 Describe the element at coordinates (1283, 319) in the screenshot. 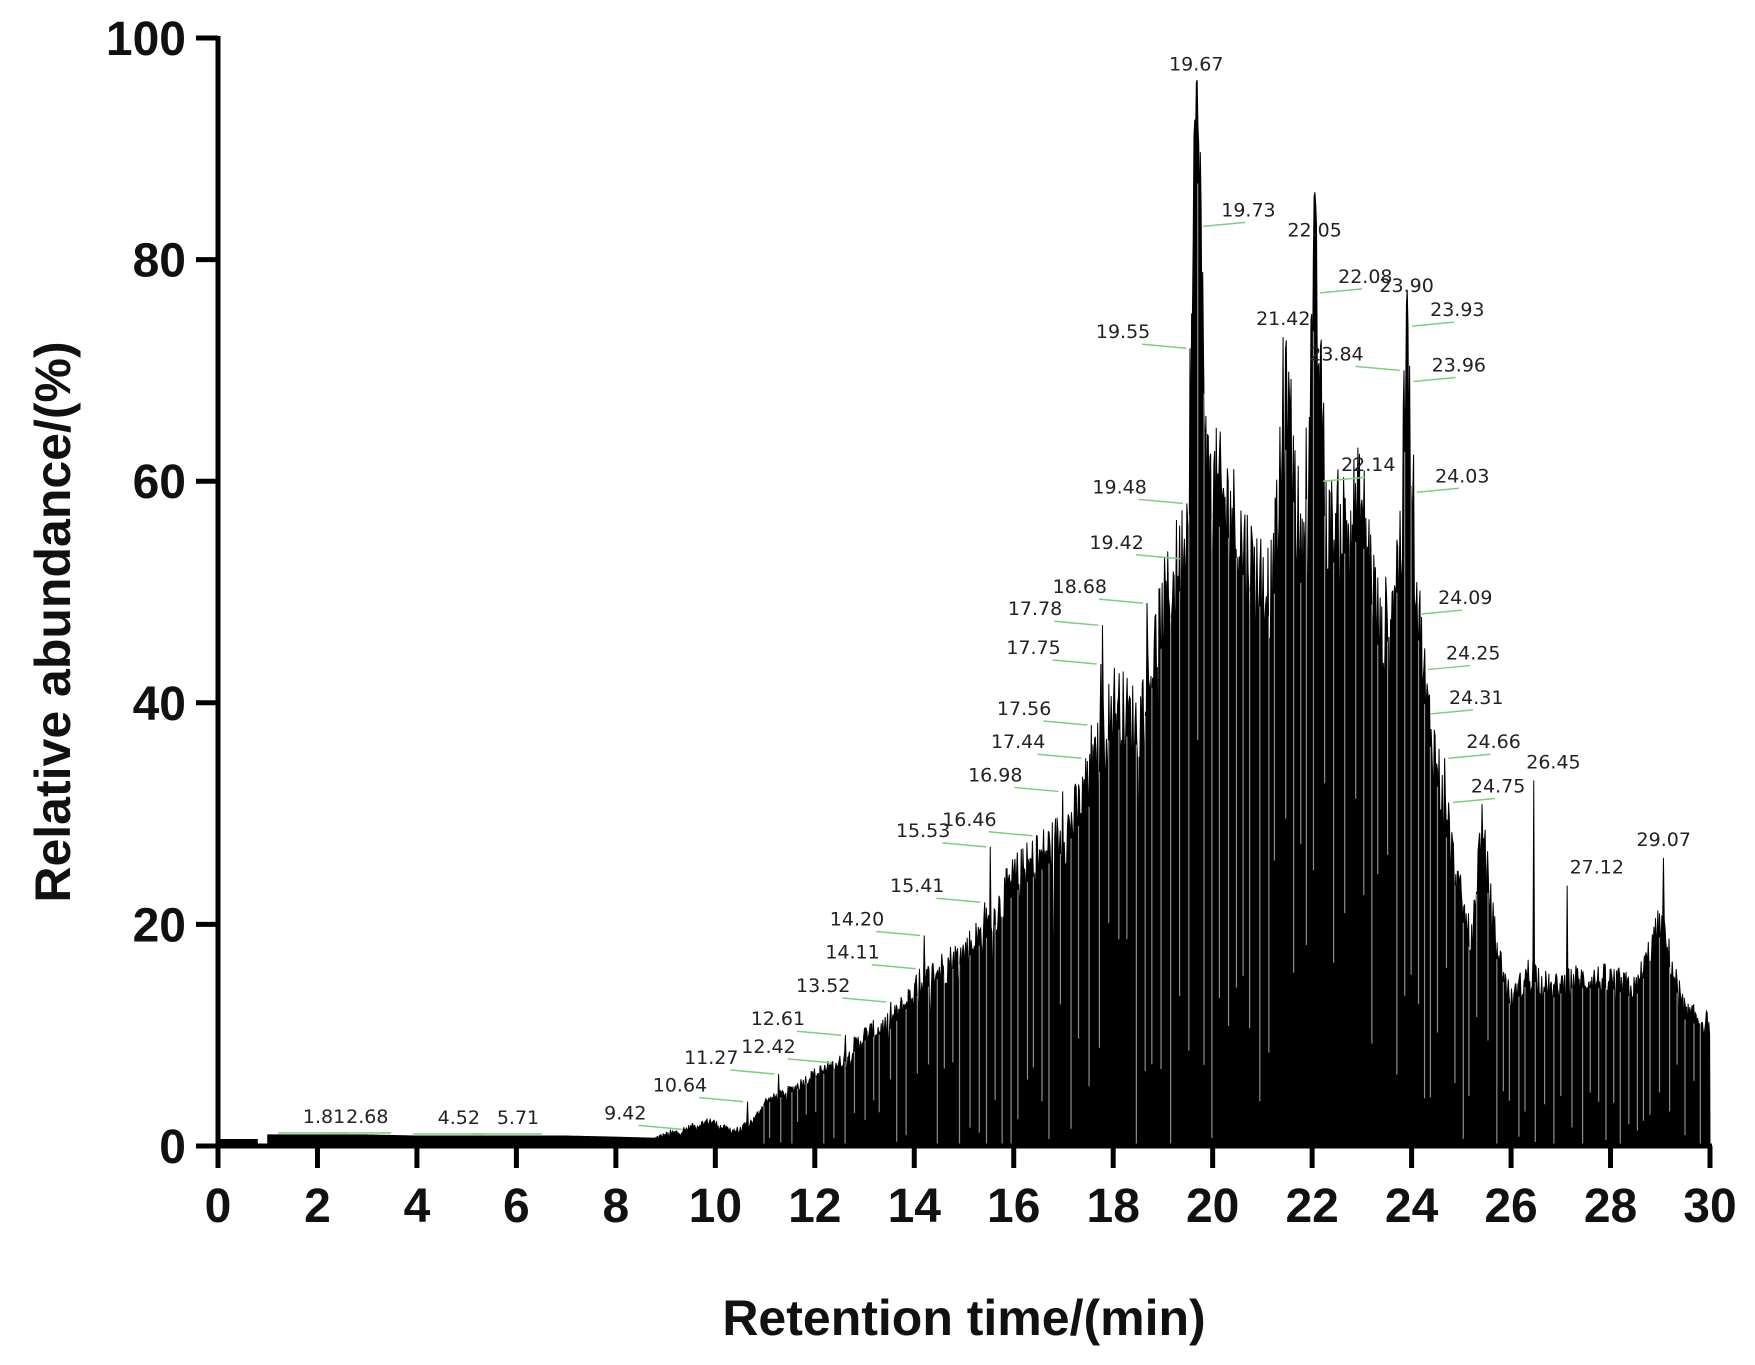

I see `peak-label: 21.42` at that location.